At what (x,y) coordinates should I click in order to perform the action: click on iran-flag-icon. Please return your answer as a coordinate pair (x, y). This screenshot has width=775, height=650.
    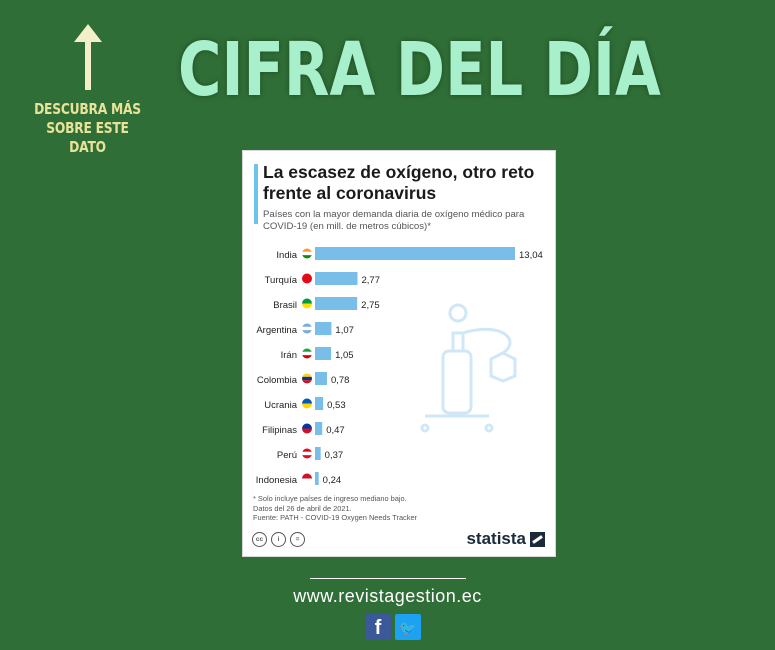
    Looking at the image, I should click on (307, 353).